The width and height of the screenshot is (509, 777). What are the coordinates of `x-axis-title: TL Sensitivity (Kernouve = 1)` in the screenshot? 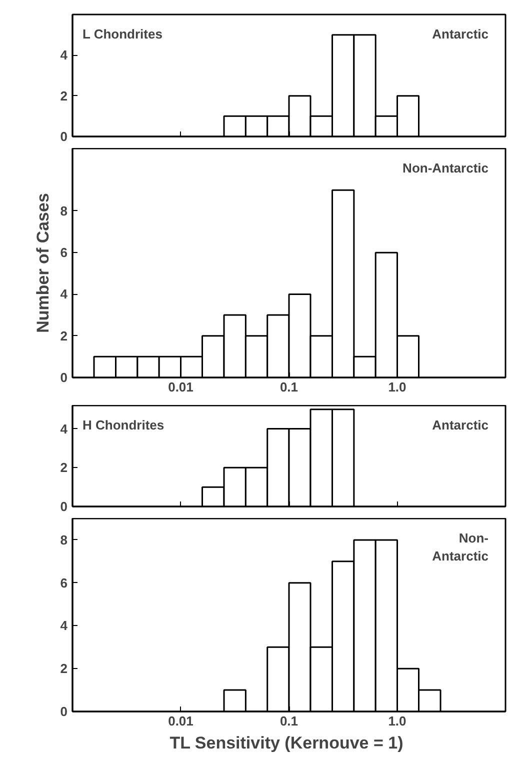 It's located at (287, 743).